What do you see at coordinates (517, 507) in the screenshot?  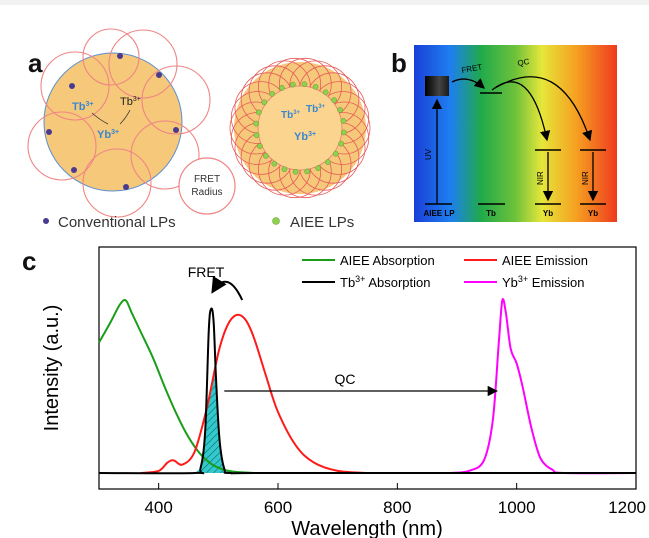 I see `x-tick-label: 1000` at bounding box center [517, 507].